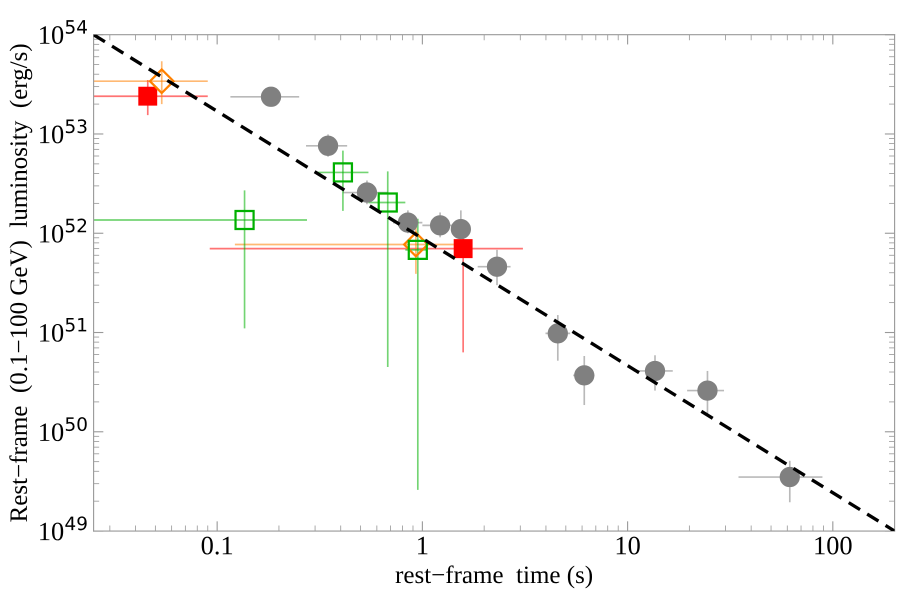  I want to click on y-tick-label: 10$^{53}$, so click(63, 131).